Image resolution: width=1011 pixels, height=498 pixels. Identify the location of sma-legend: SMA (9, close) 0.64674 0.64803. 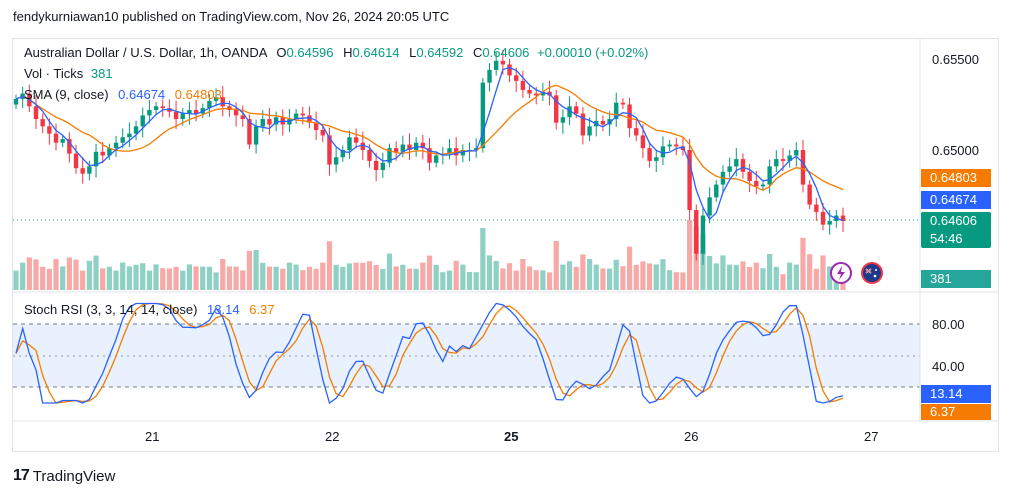
(123, 94).